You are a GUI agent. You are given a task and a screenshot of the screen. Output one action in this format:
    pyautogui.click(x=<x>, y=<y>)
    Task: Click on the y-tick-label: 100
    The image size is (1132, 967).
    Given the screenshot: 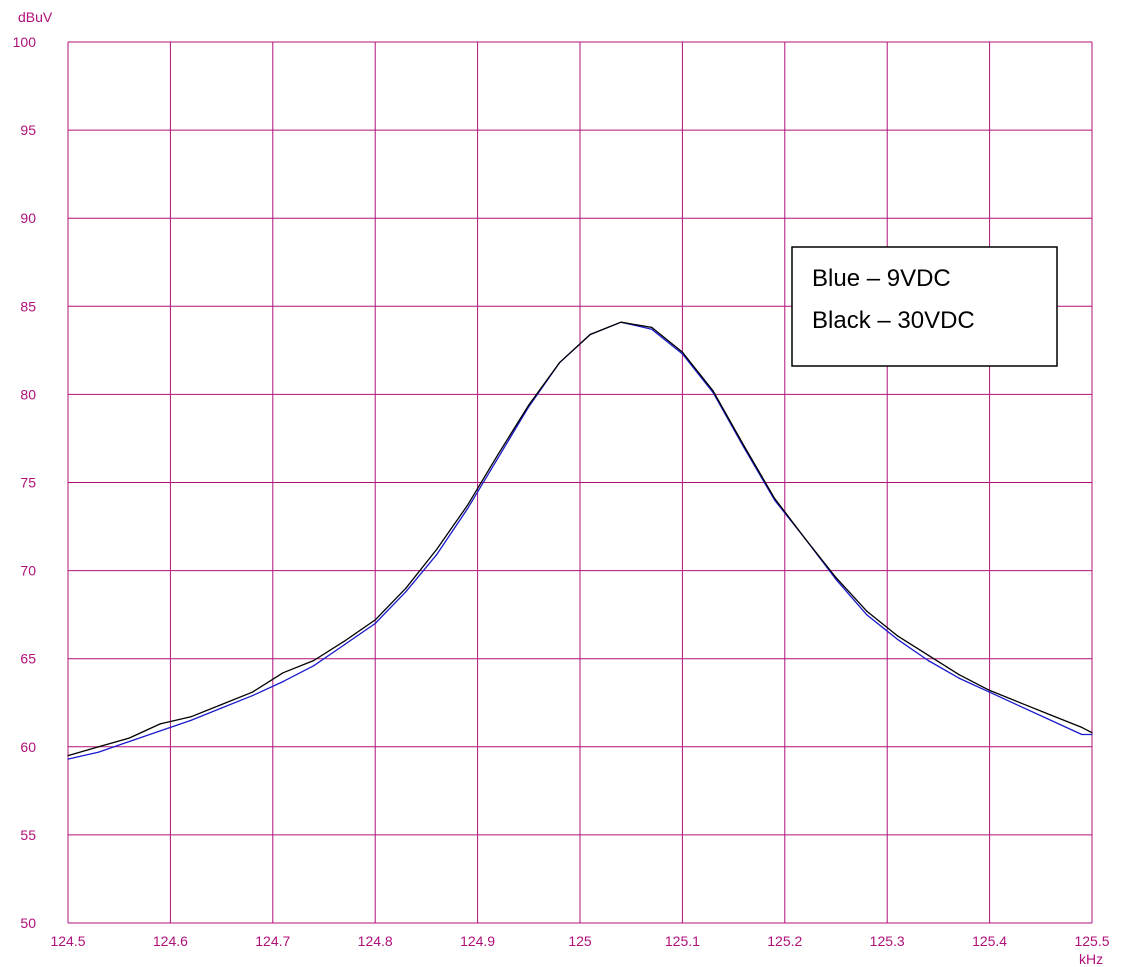 What is the action you would take?
    pyautogui.click(x=25, y=42)
    